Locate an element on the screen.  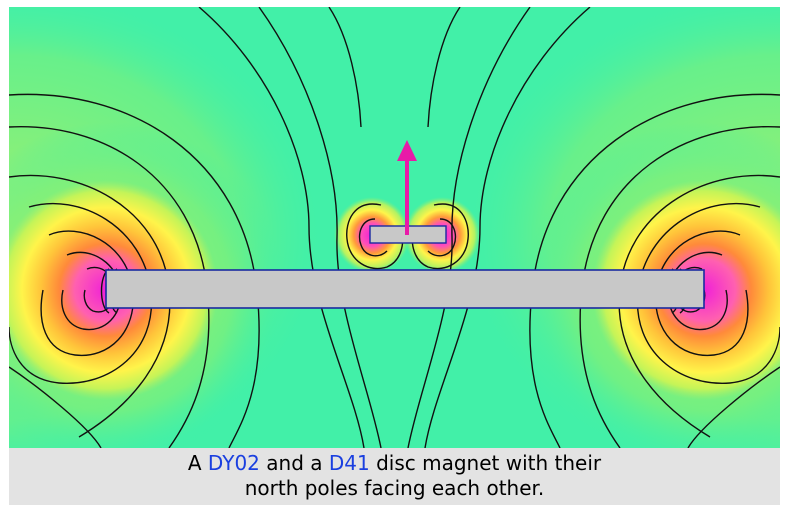
magnet-link-dy02: DY02 is located at coordinates (233, 463).